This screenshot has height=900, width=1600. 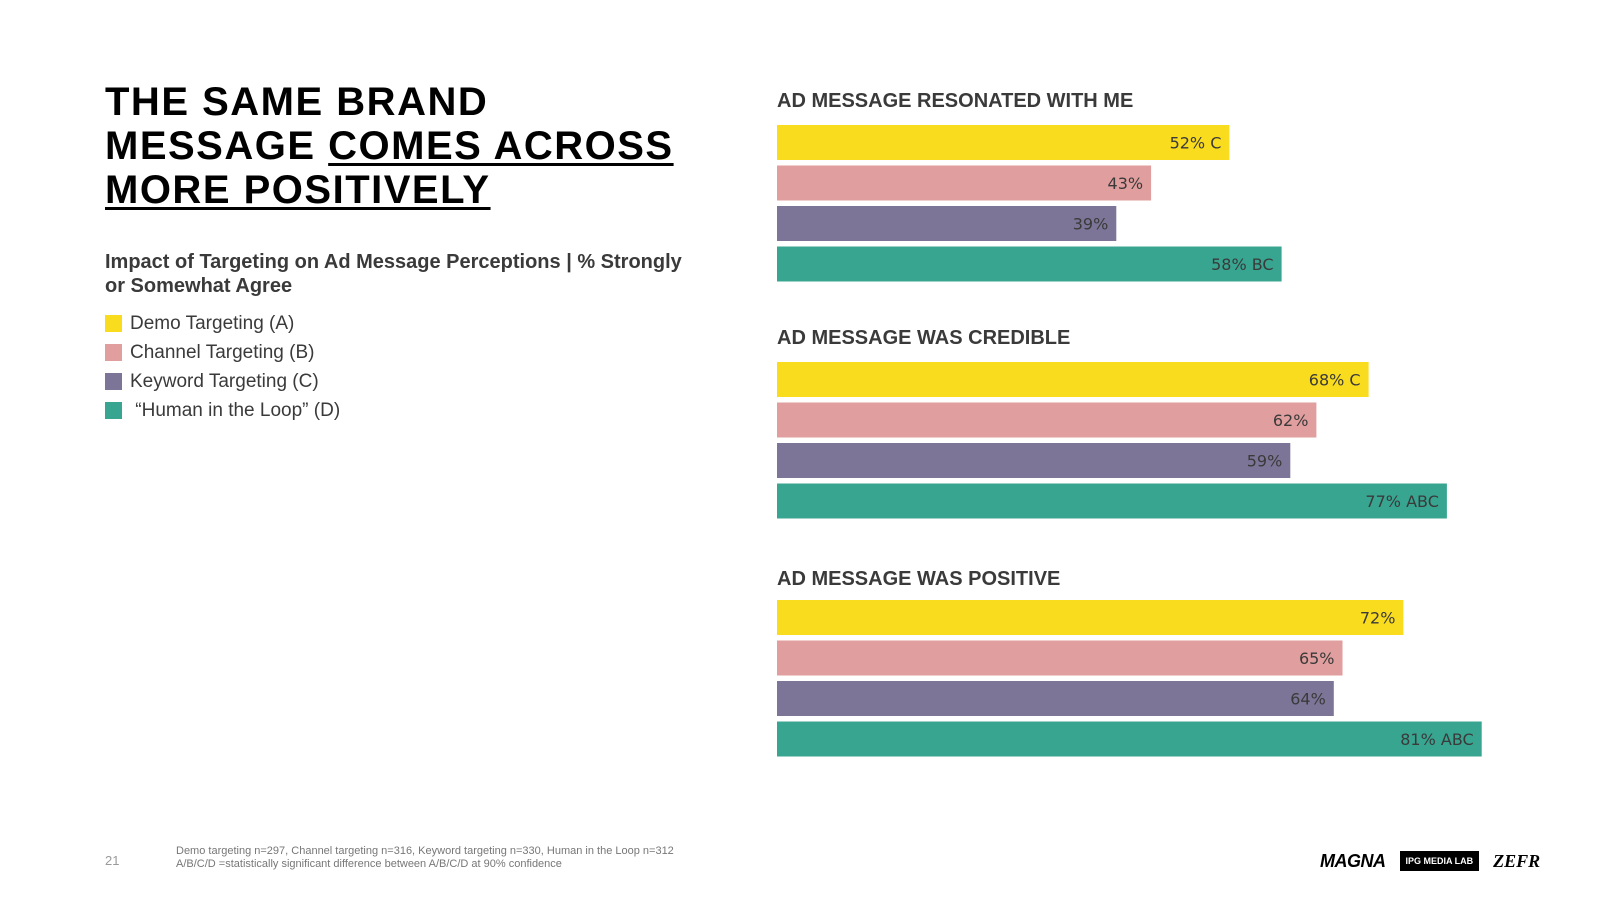 I want to click on legend-swatch-human, so click(x=113, y=410).